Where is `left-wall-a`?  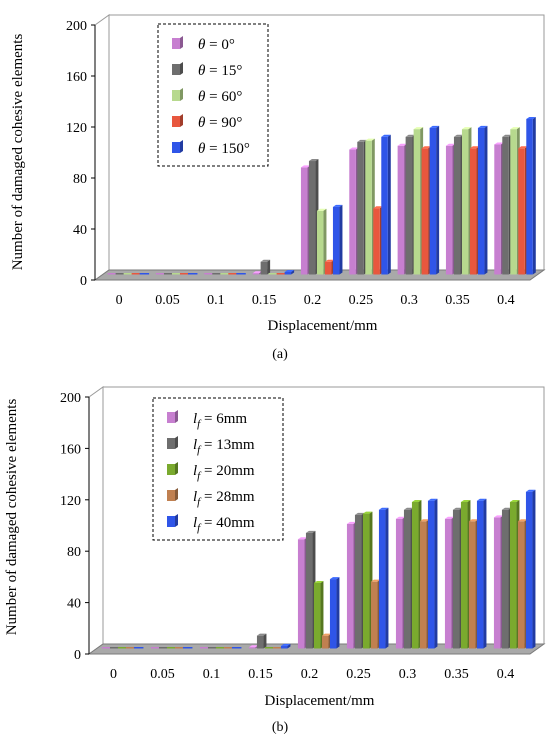 left-wall-a is located at coordinates (102, 147).